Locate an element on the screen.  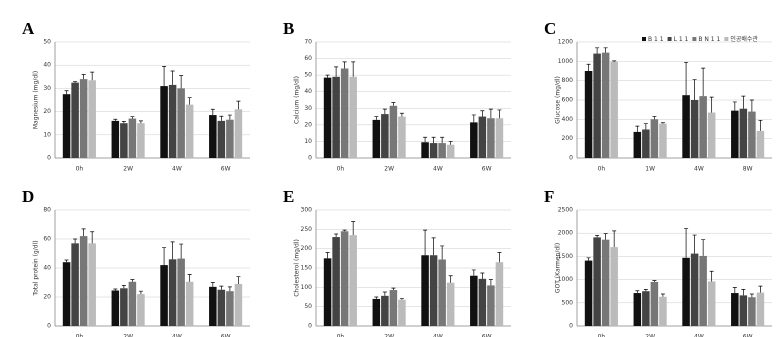
y-tick-label: 100 is located at coordinates (307, 287).